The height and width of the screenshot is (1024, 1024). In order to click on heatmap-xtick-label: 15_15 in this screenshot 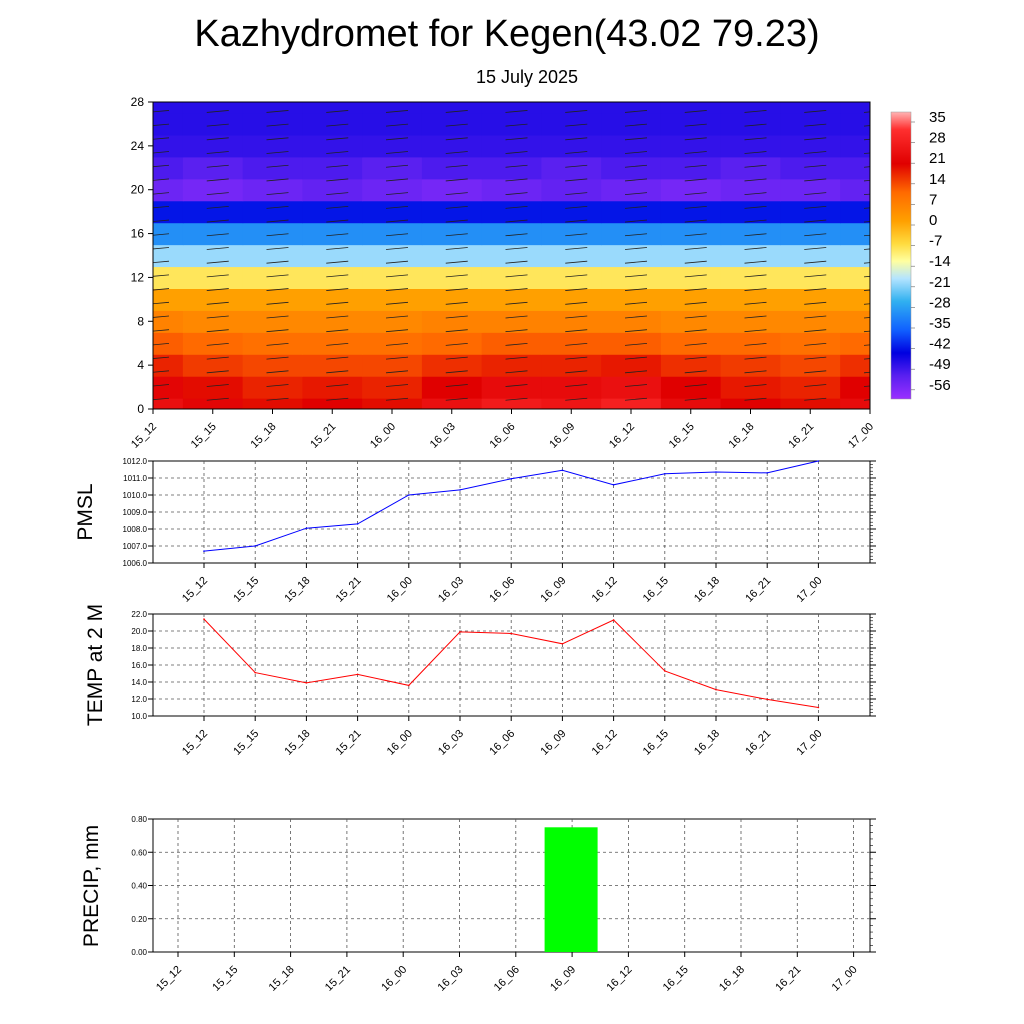, I will do `click(204, 436)`.